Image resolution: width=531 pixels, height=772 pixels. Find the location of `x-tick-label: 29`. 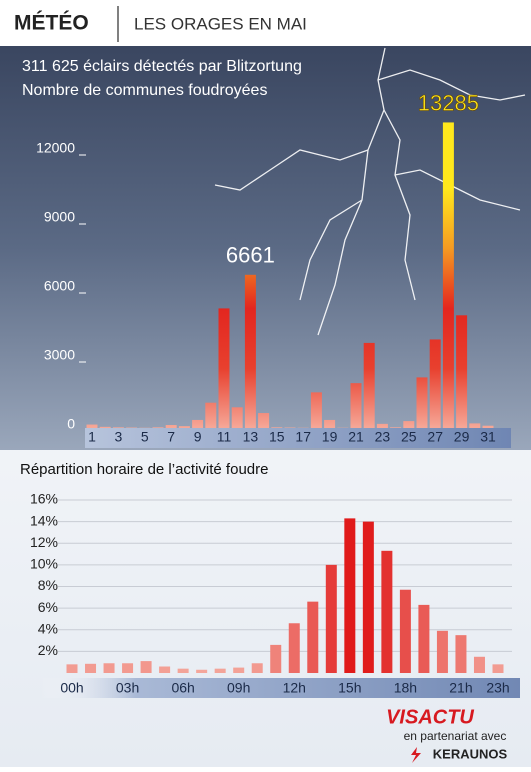

x-tick-label: 29 is located at coordinates (462, 437).